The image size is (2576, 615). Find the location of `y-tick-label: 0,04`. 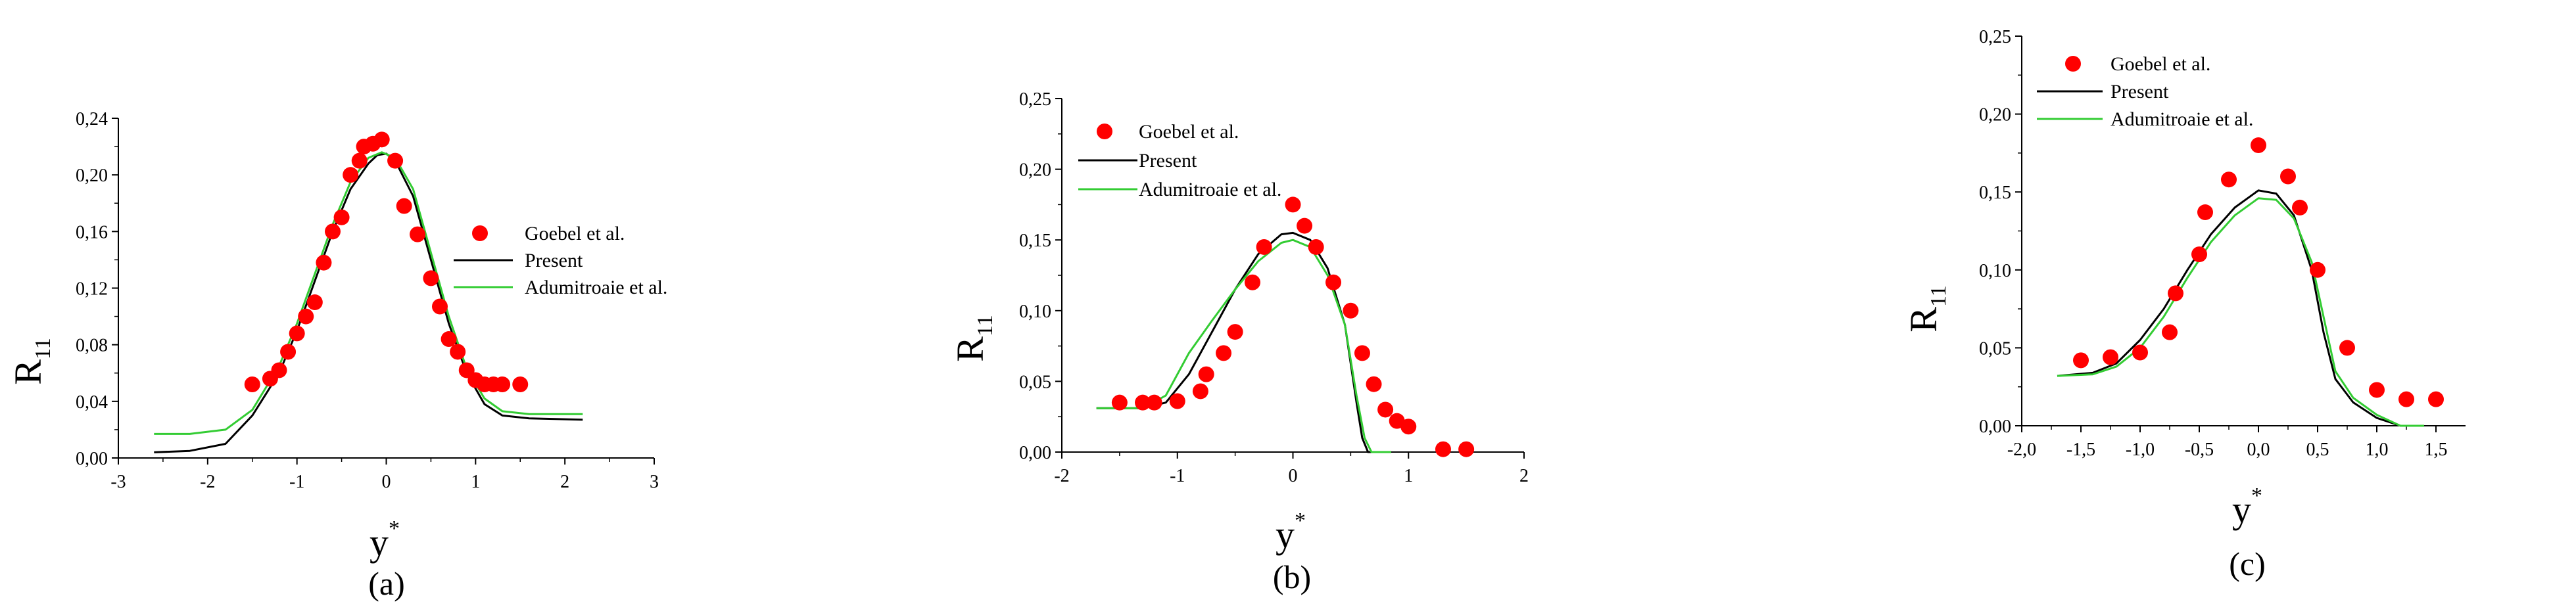

y-tick-label: 0,04 is located at coordinates (92, 402).